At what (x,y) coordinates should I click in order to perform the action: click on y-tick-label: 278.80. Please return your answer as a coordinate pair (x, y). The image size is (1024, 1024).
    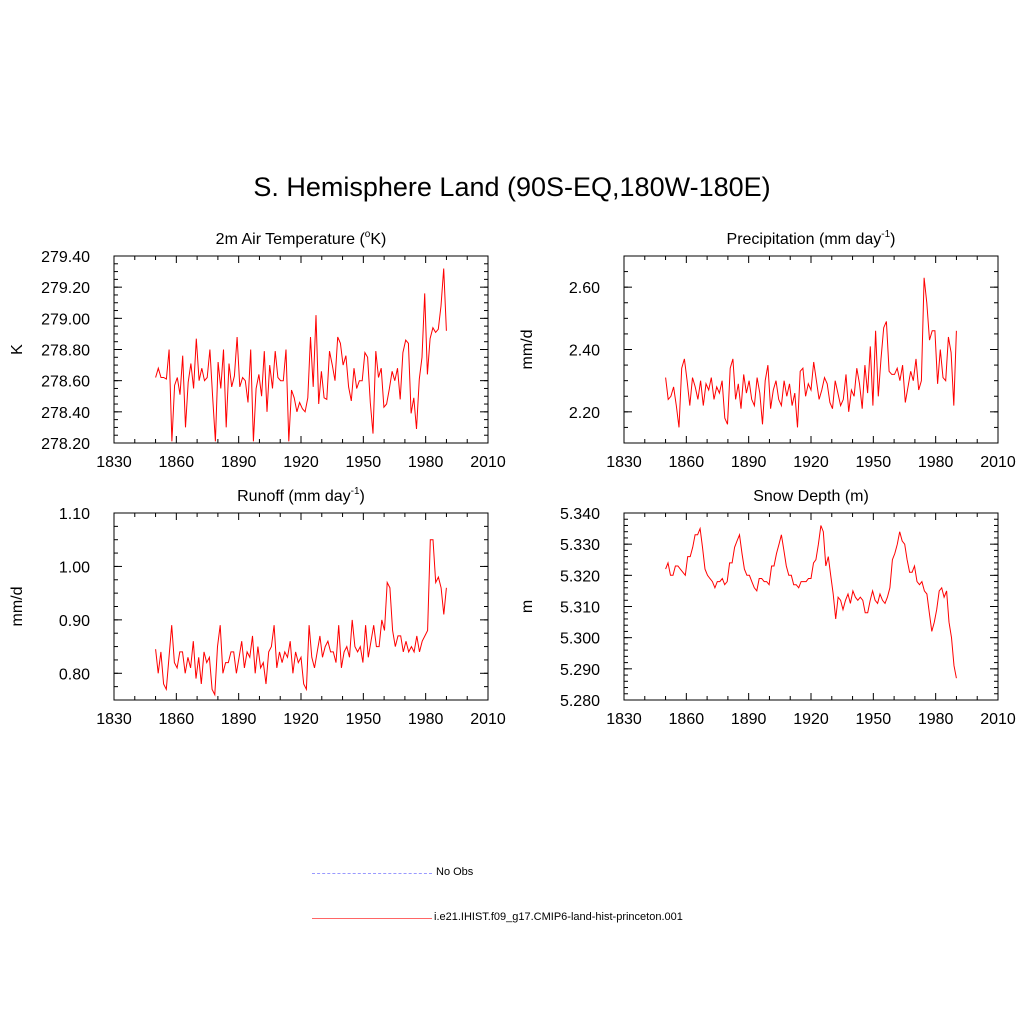
    Looking at the image, I should click on (65, 351).